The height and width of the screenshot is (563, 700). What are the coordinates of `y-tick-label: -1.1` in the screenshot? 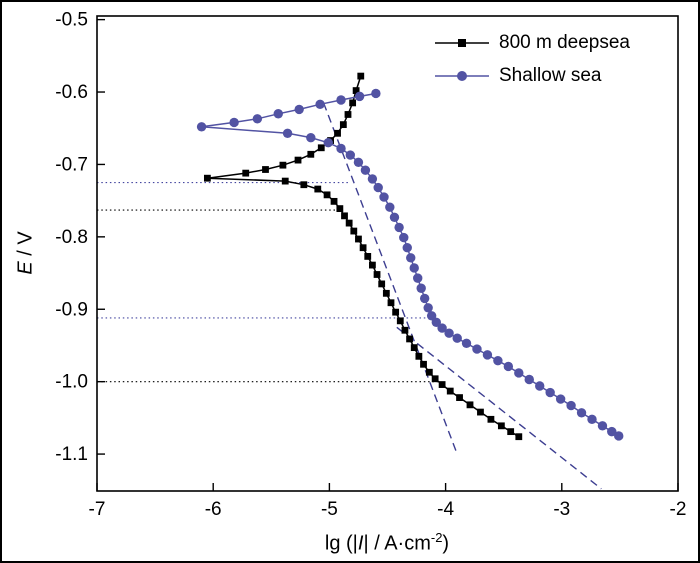 It's located at (71, 454).